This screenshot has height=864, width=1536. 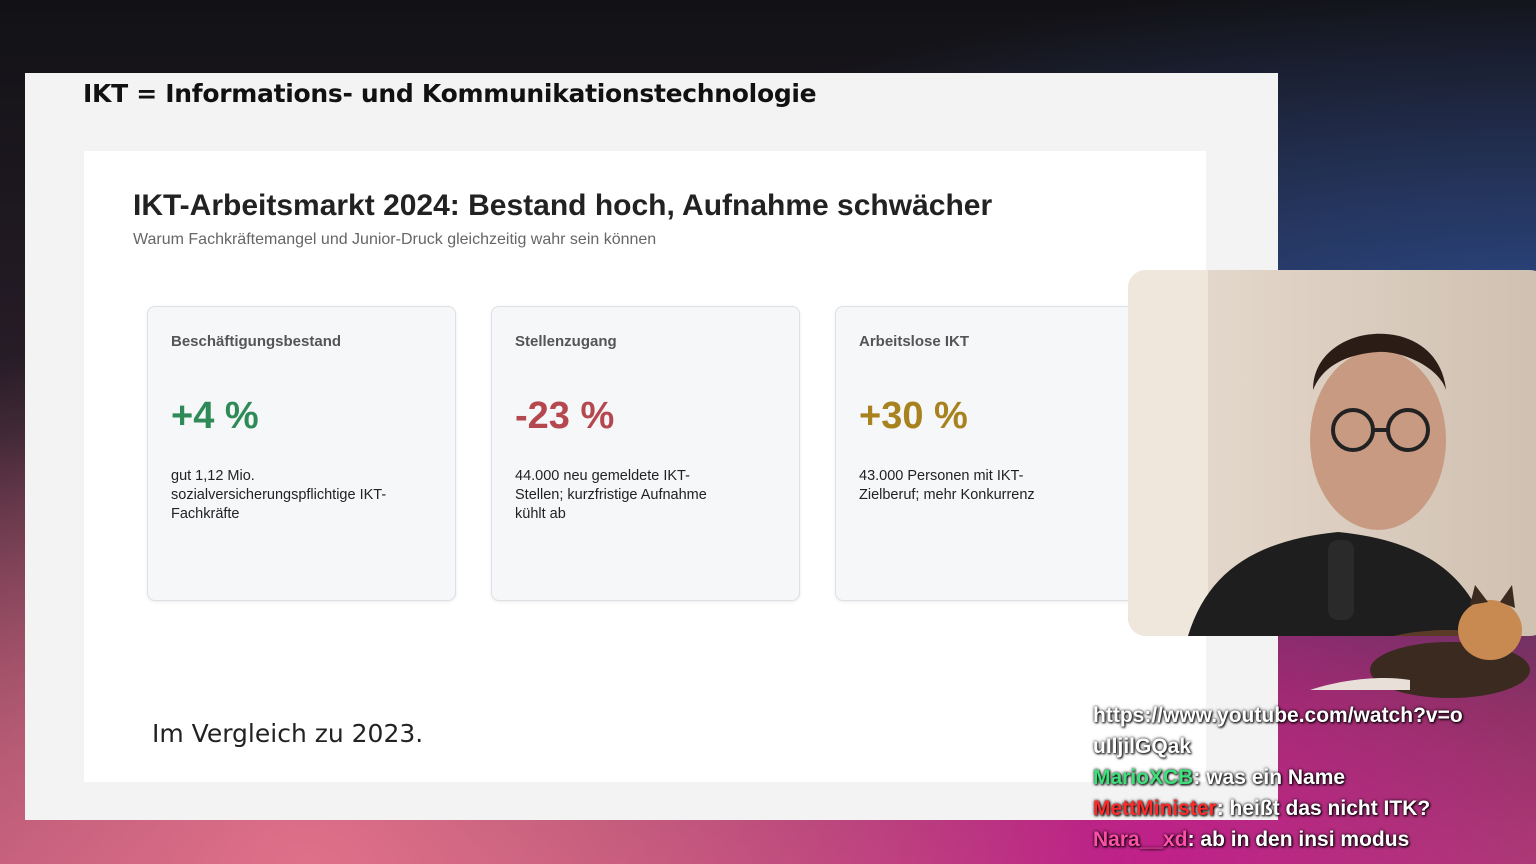 I want to click on chat-text: was ein Name, so click(x=1276, y=777).